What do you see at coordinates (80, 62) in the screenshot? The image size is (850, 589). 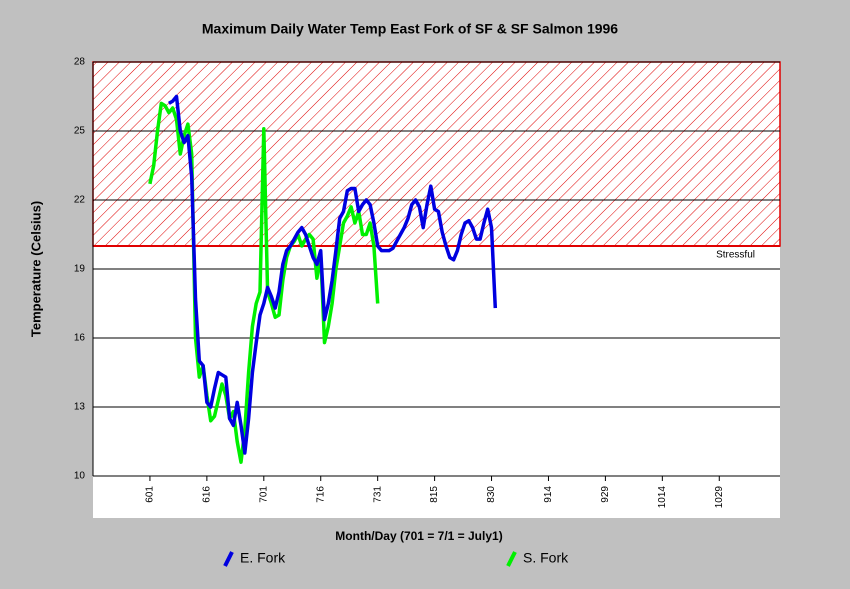 I see `y-tick-label: 28` at bounding box center [80, 62].